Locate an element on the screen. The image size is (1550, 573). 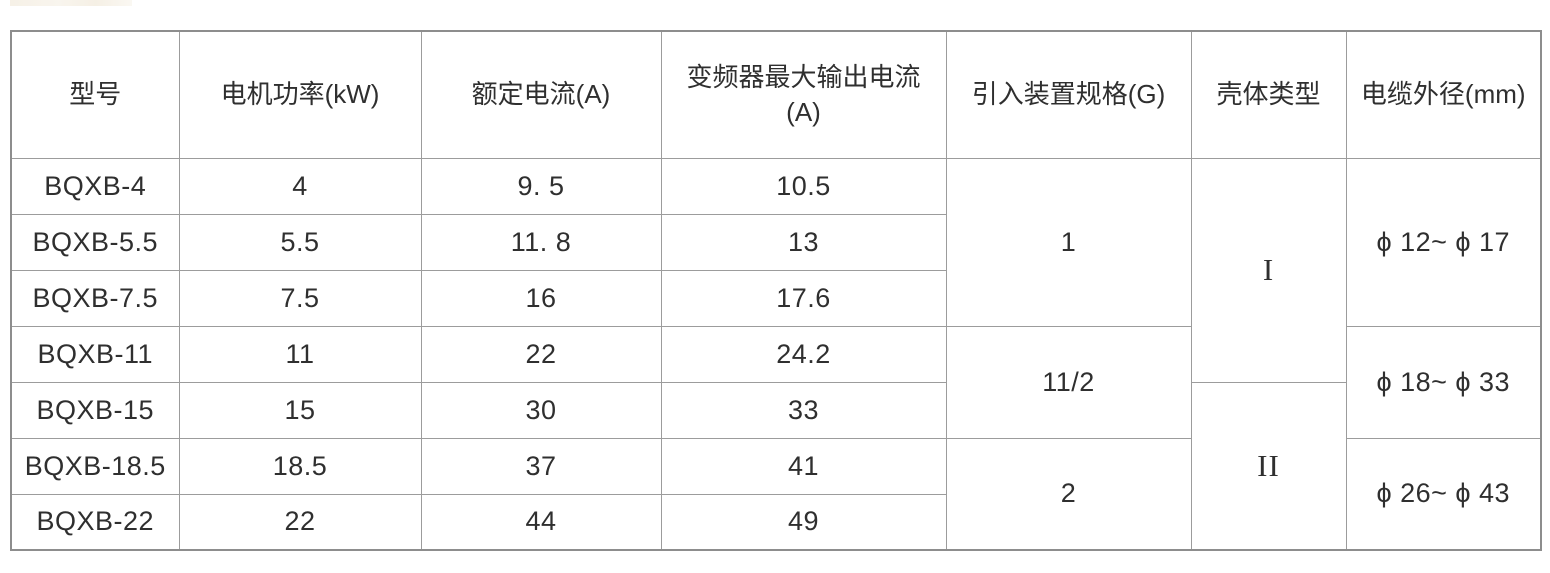
cell-rated-current: 44 is located at coordinates (541, 522).